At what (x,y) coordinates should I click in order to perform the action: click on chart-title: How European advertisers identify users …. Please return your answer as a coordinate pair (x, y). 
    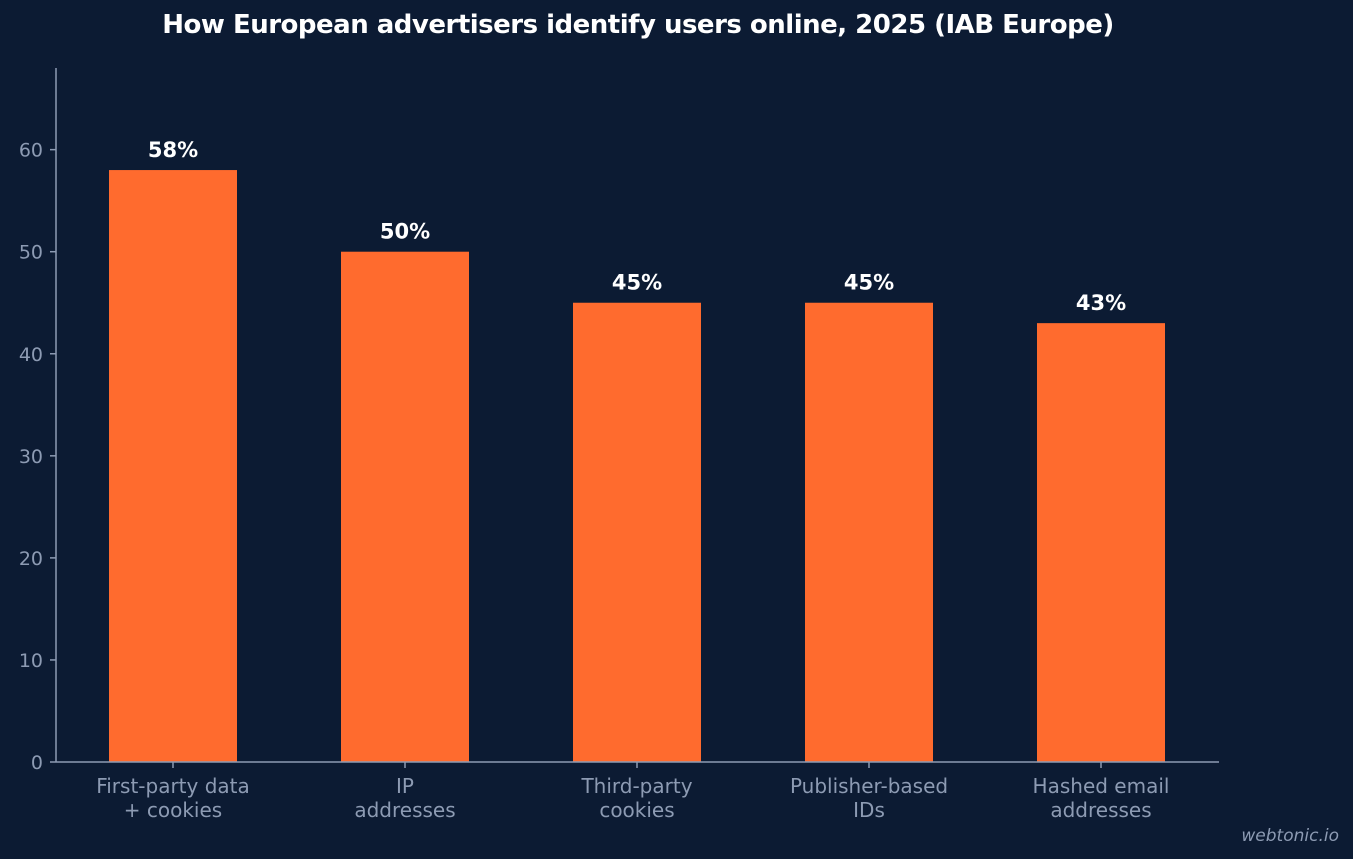
    Looking at the image, I should click on (638, 25).